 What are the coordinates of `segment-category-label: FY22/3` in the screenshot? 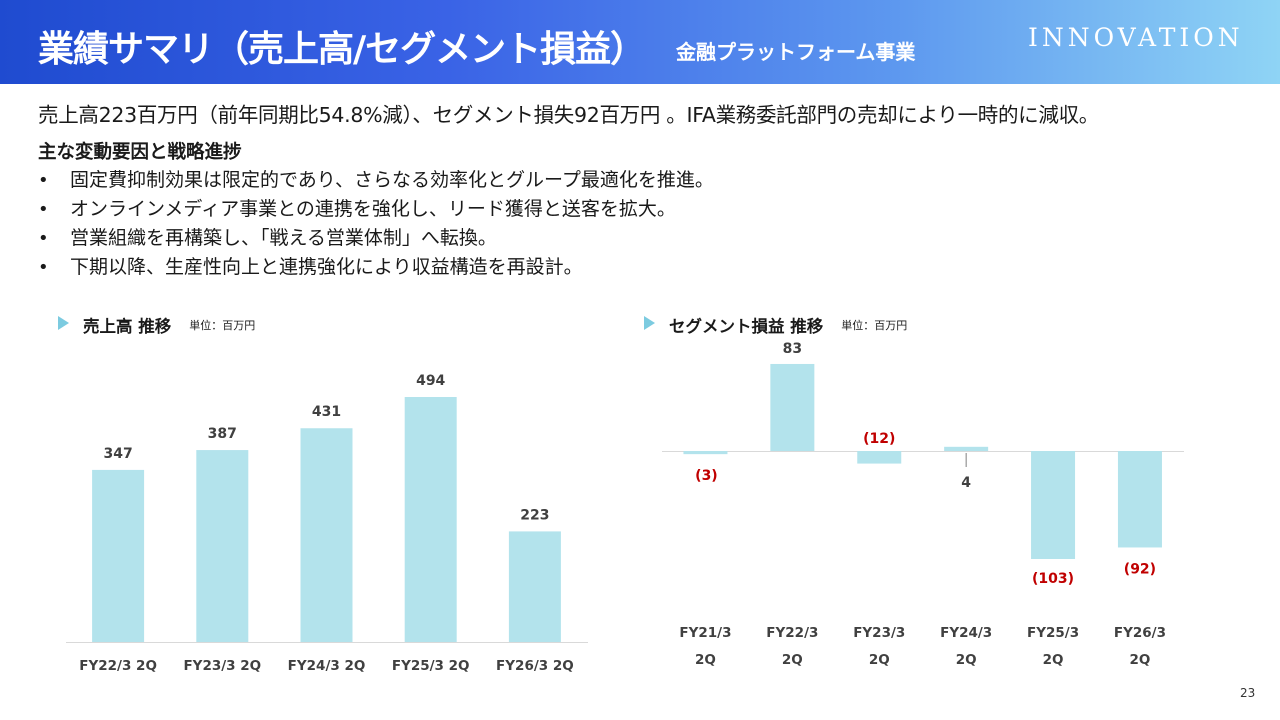 It's located at (792, 633).